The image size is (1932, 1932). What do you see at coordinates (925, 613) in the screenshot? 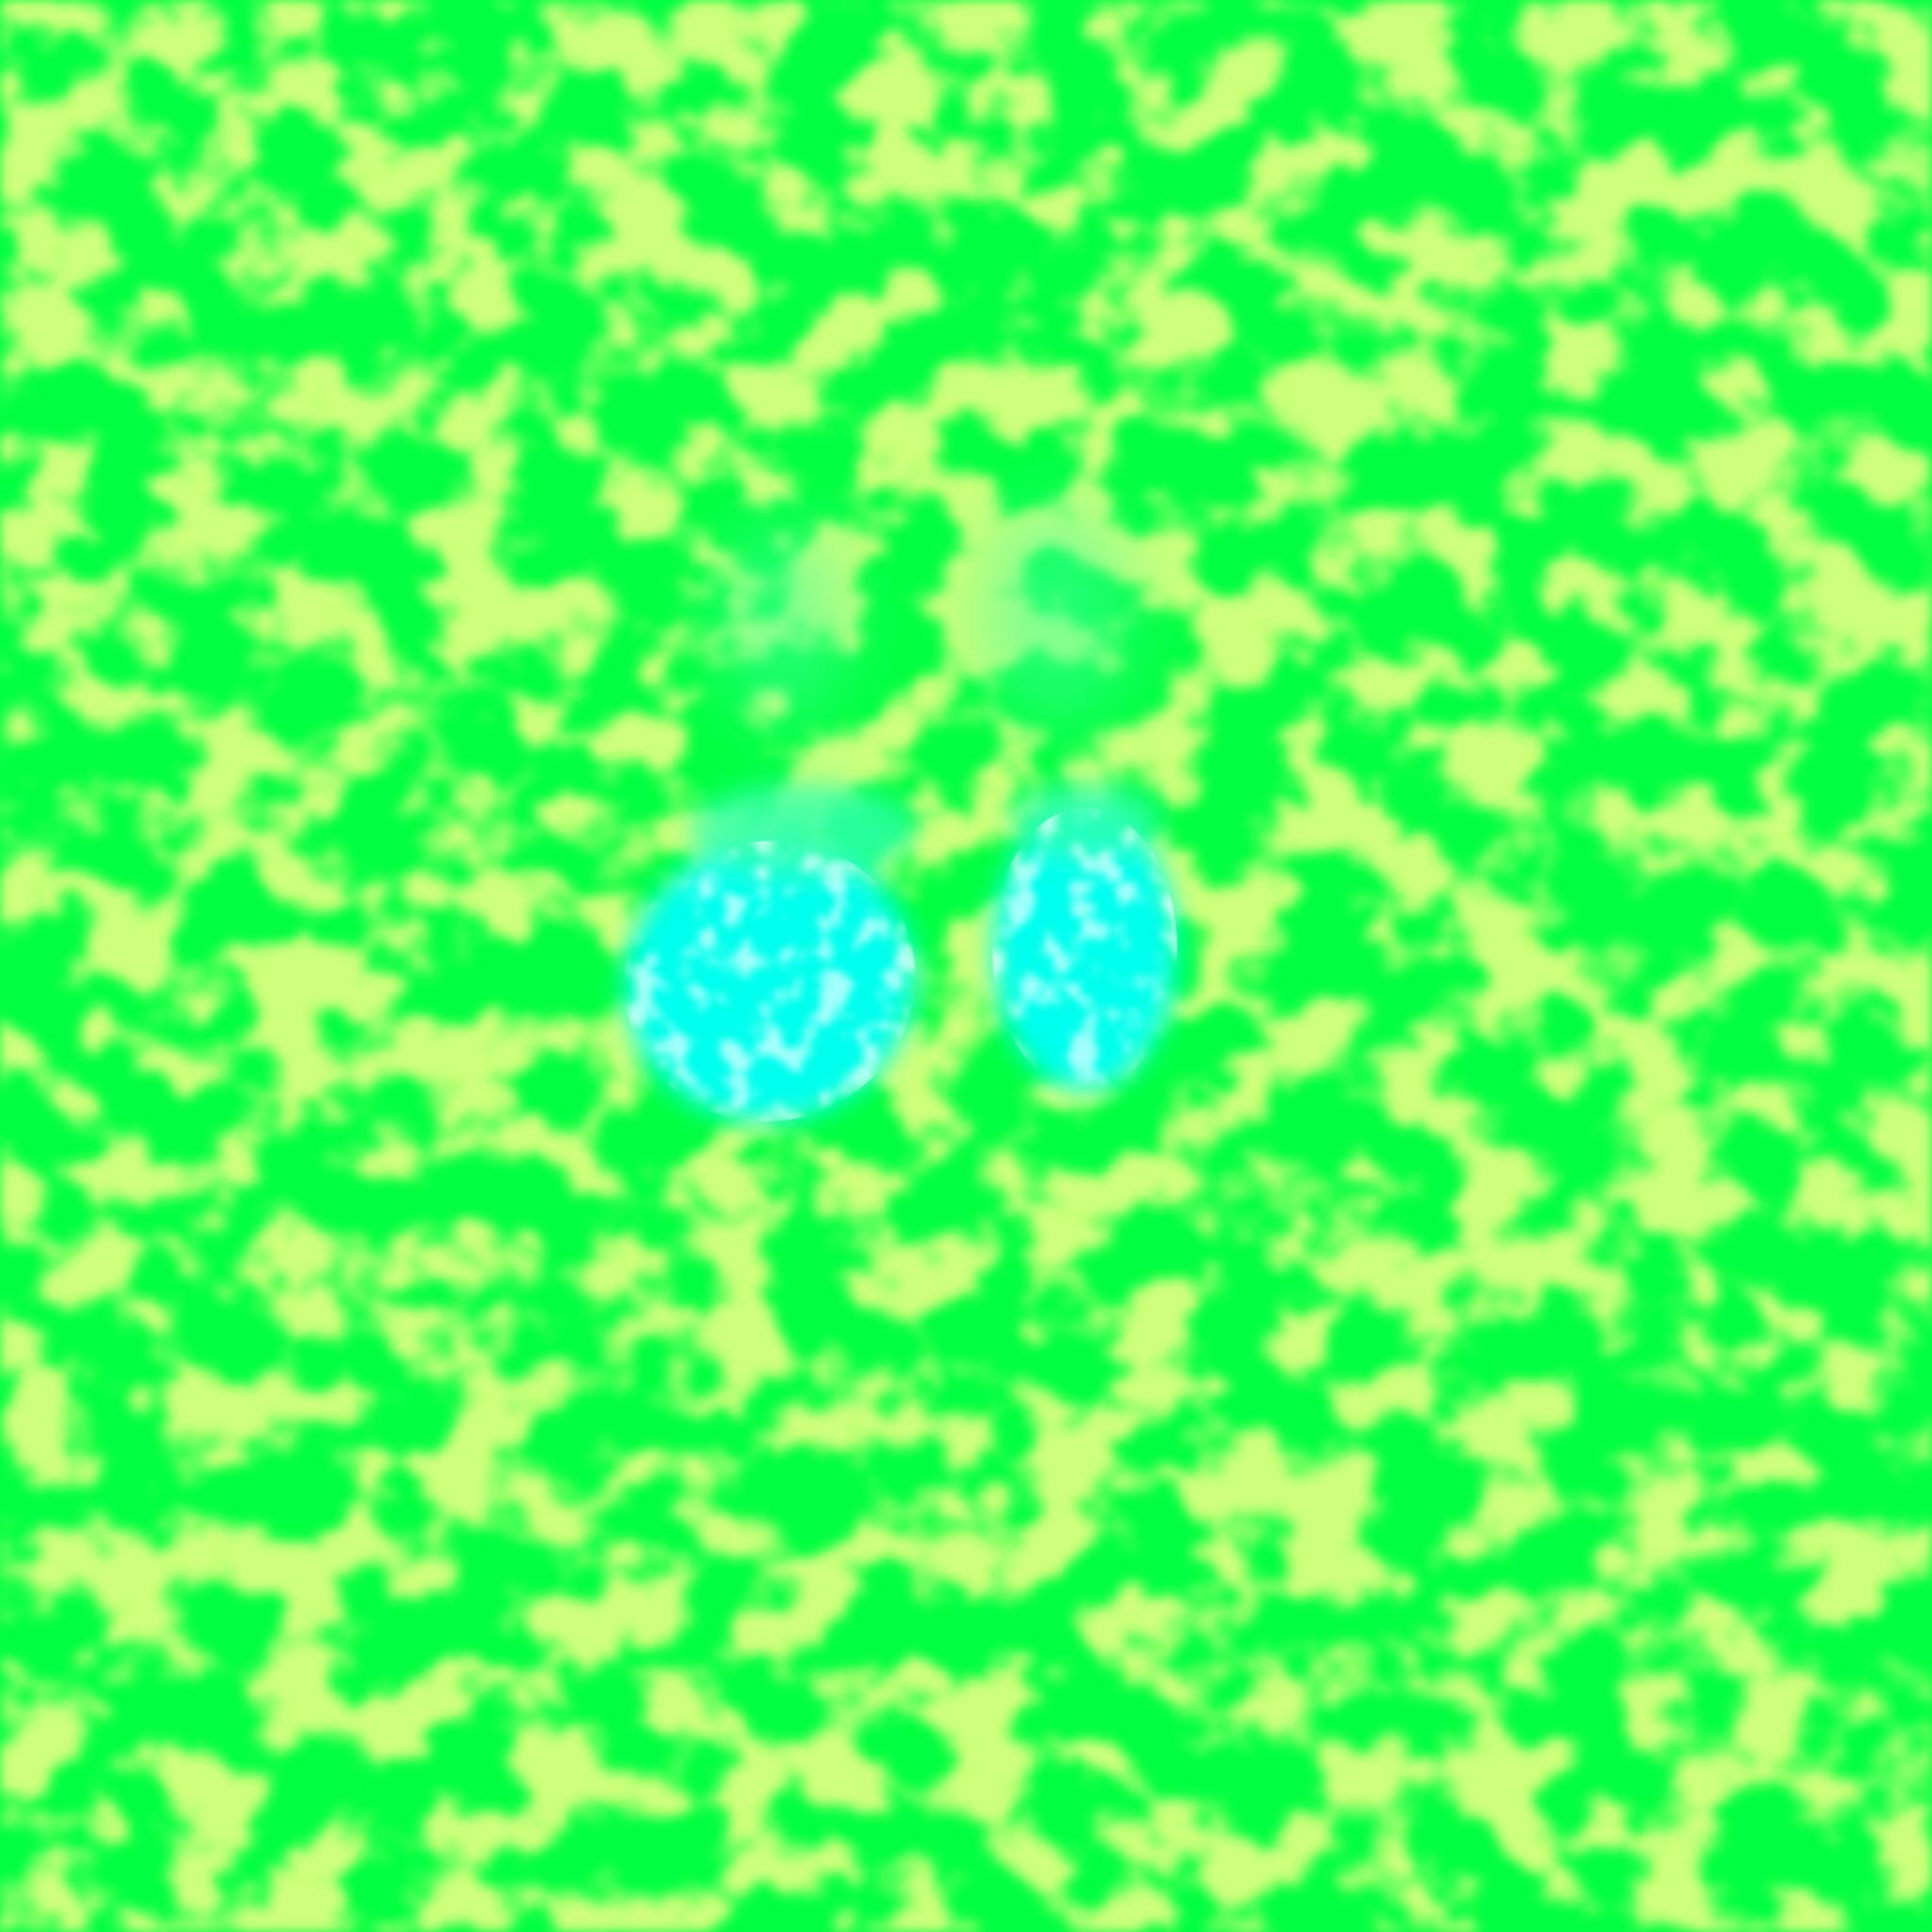
I see `upper-faint-regions` at bounding box center [925, 613].